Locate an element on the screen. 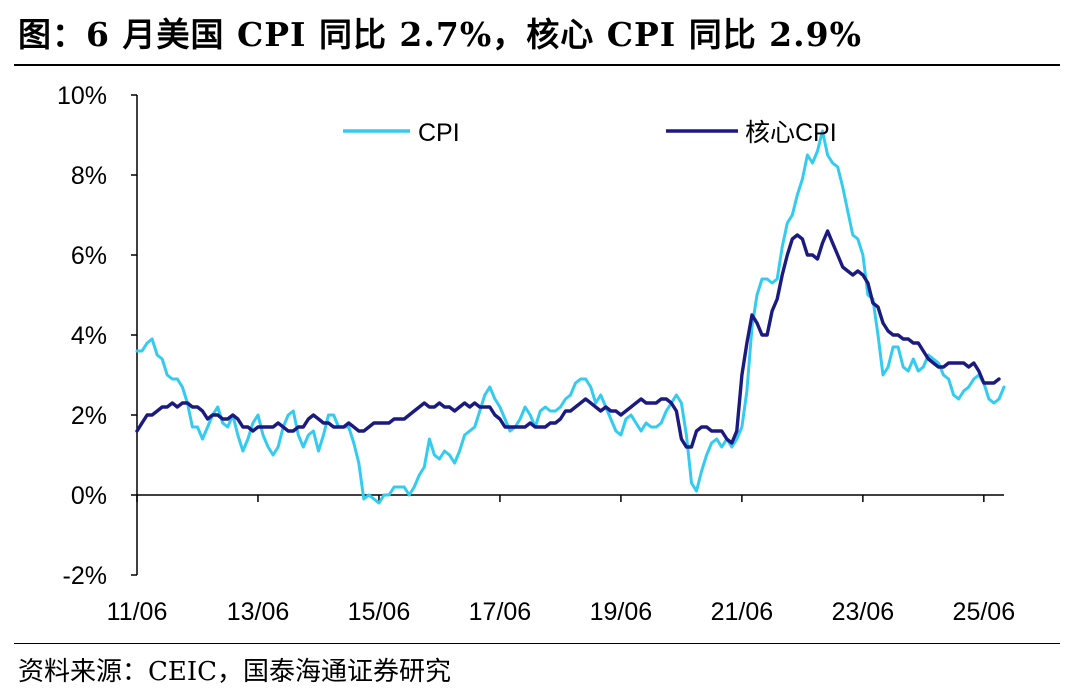 The width and height of the screenshot is (1080, 695). x-tick-label: 21/06 is located at coordinates (742, 612).